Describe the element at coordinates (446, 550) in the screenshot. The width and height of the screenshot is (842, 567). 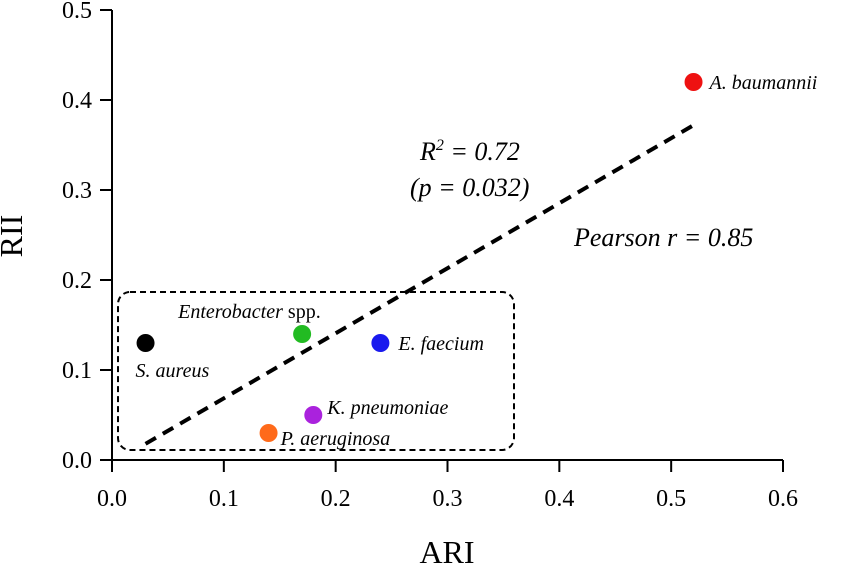
I see `x-axis-title: ARI` at that location.